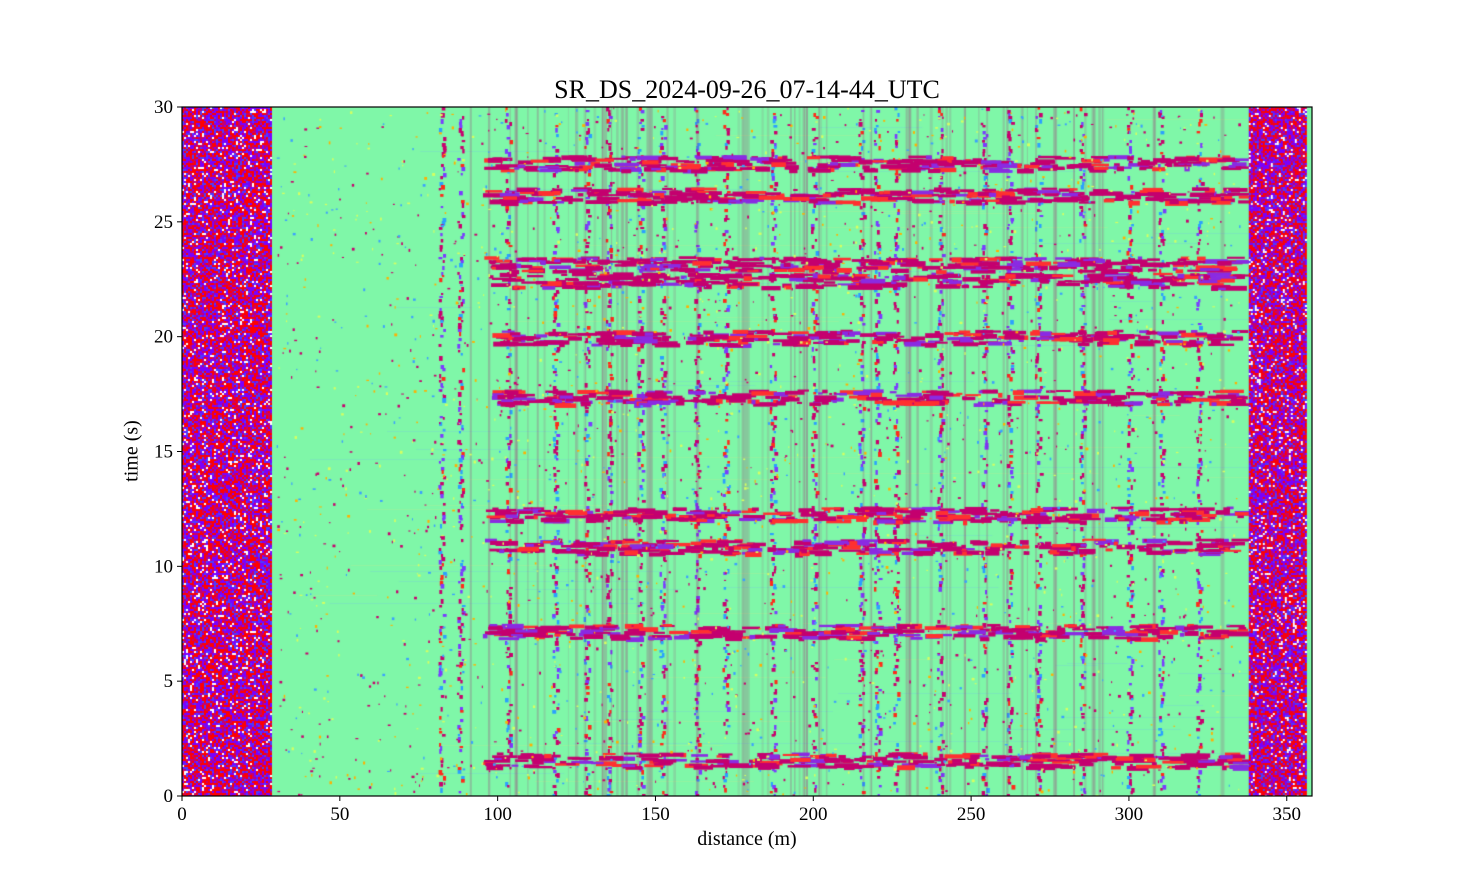 The width and height of the screenshot is (1458, 894). What do you see at coordinates (163, 566) in the screenshot?
I see `y-tick-label: 10` at bounding box center [163, 566].